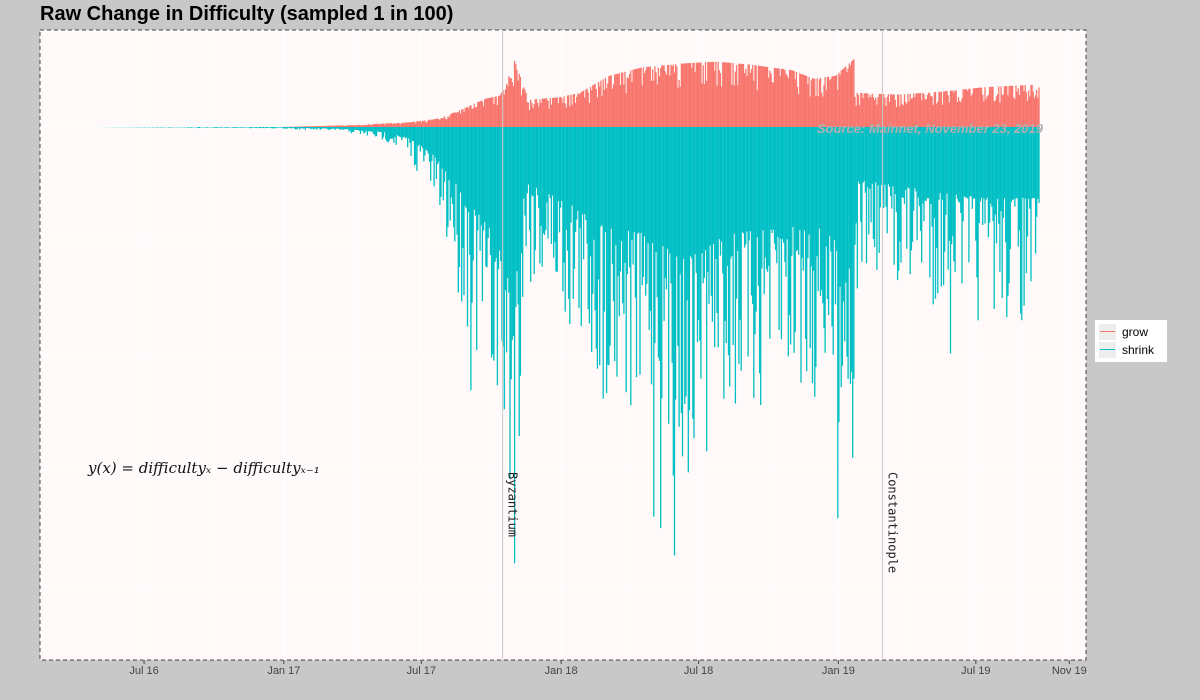  Describe the element at coordinates (1131, 341) in the screenshot. I see `legend: grow shrink` at that location.